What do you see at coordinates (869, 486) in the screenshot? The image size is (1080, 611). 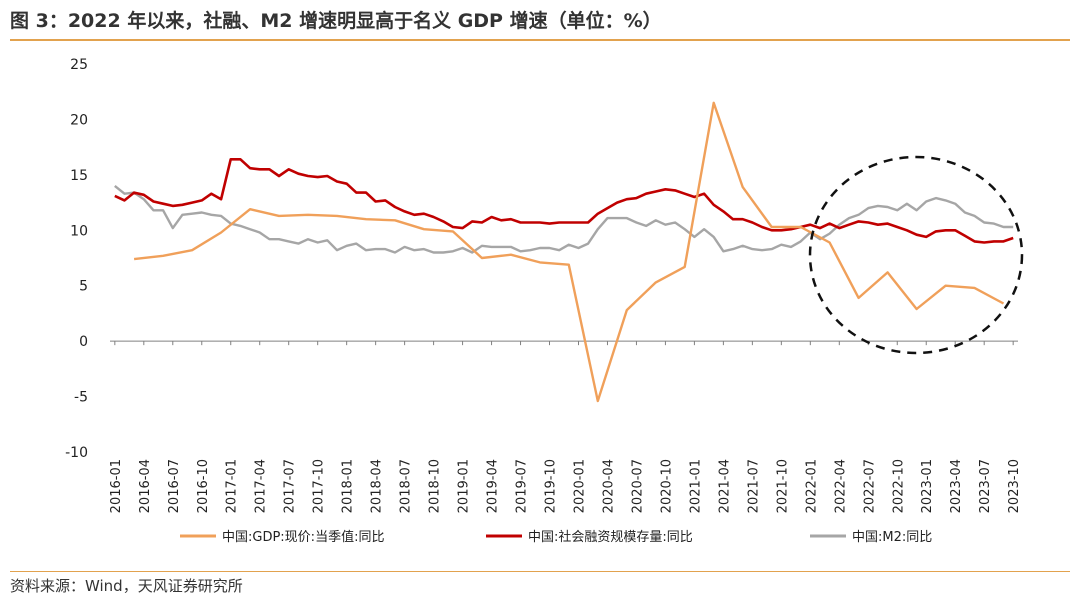 I see `x-tick-label: 2022-07` at bounding box center [869, 486].